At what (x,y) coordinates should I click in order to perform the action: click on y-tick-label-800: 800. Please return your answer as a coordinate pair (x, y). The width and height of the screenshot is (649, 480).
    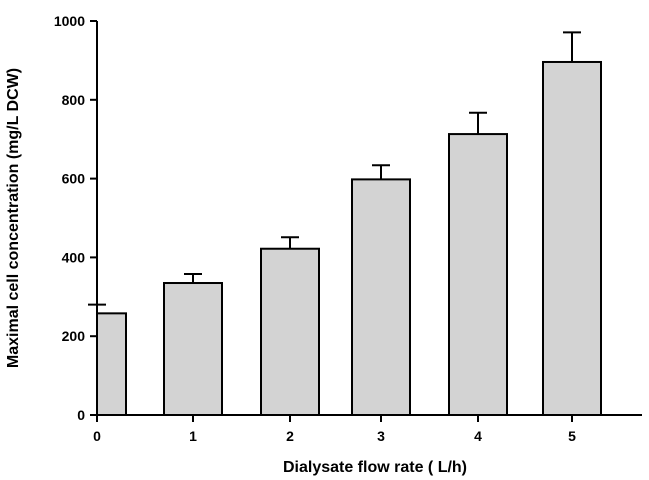
    Looking at the image, I should click on (74, 100).